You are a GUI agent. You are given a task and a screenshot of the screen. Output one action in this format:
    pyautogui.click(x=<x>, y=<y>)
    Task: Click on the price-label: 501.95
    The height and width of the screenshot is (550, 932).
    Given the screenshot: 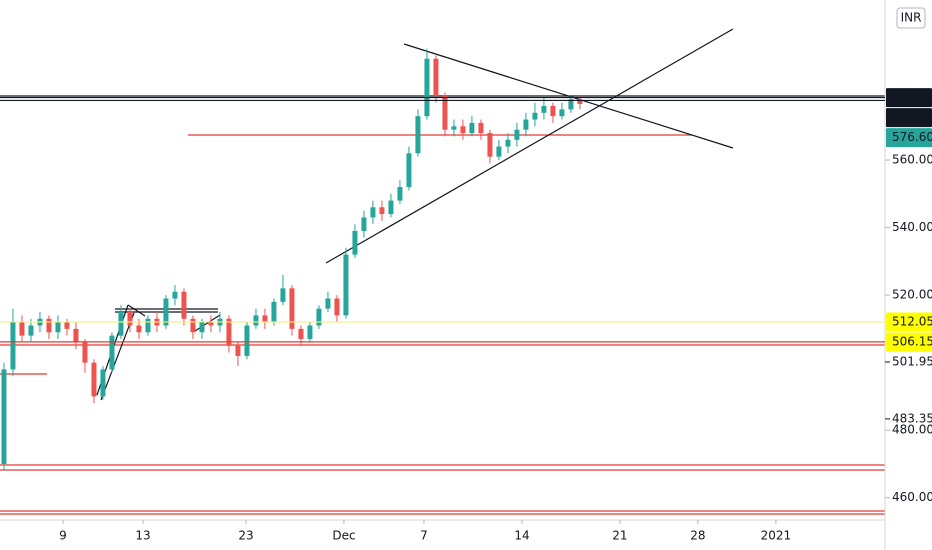 What is the action you would take?
    pyautogui.click(x=912, y=361)
    